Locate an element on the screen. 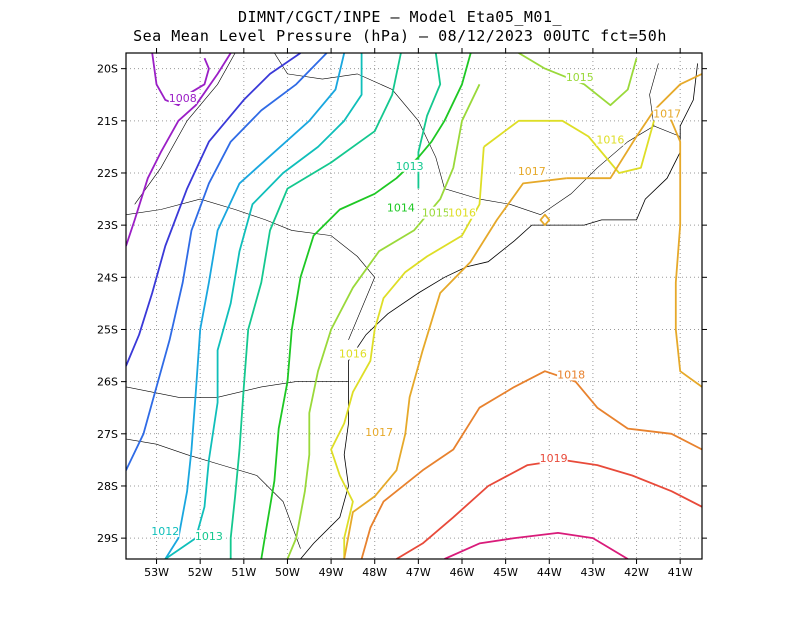  x-tick-label: 48W is located at coordinates (374, 572).